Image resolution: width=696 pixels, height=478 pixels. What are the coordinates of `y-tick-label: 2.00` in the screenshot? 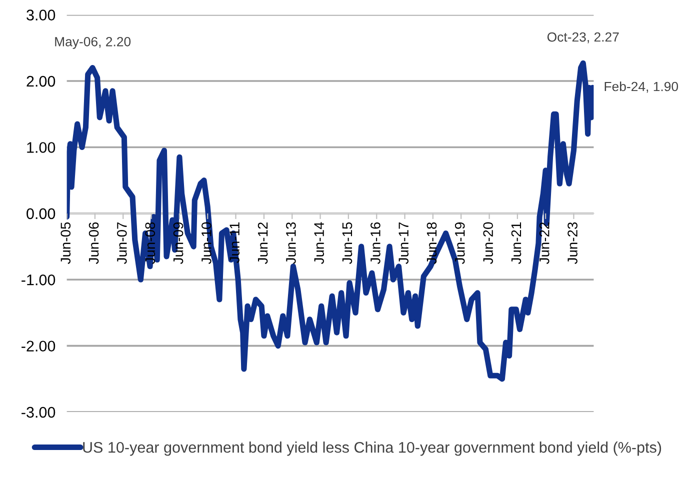 It's located at (41, 81).